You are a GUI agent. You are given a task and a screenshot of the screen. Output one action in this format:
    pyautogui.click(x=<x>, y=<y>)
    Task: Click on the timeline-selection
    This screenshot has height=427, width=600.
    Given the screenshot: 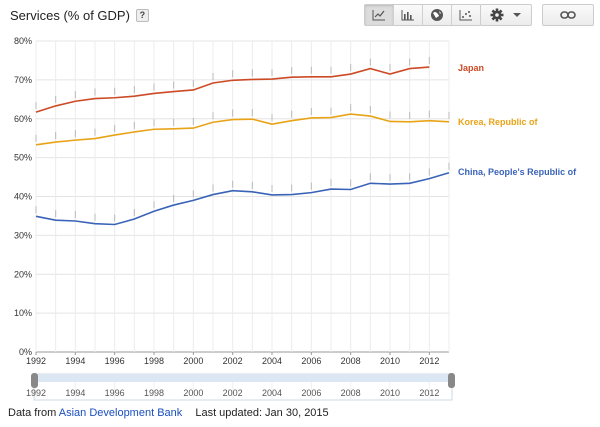 What is the action you would take?
    pyautogui.click(x=243, y=378)
    